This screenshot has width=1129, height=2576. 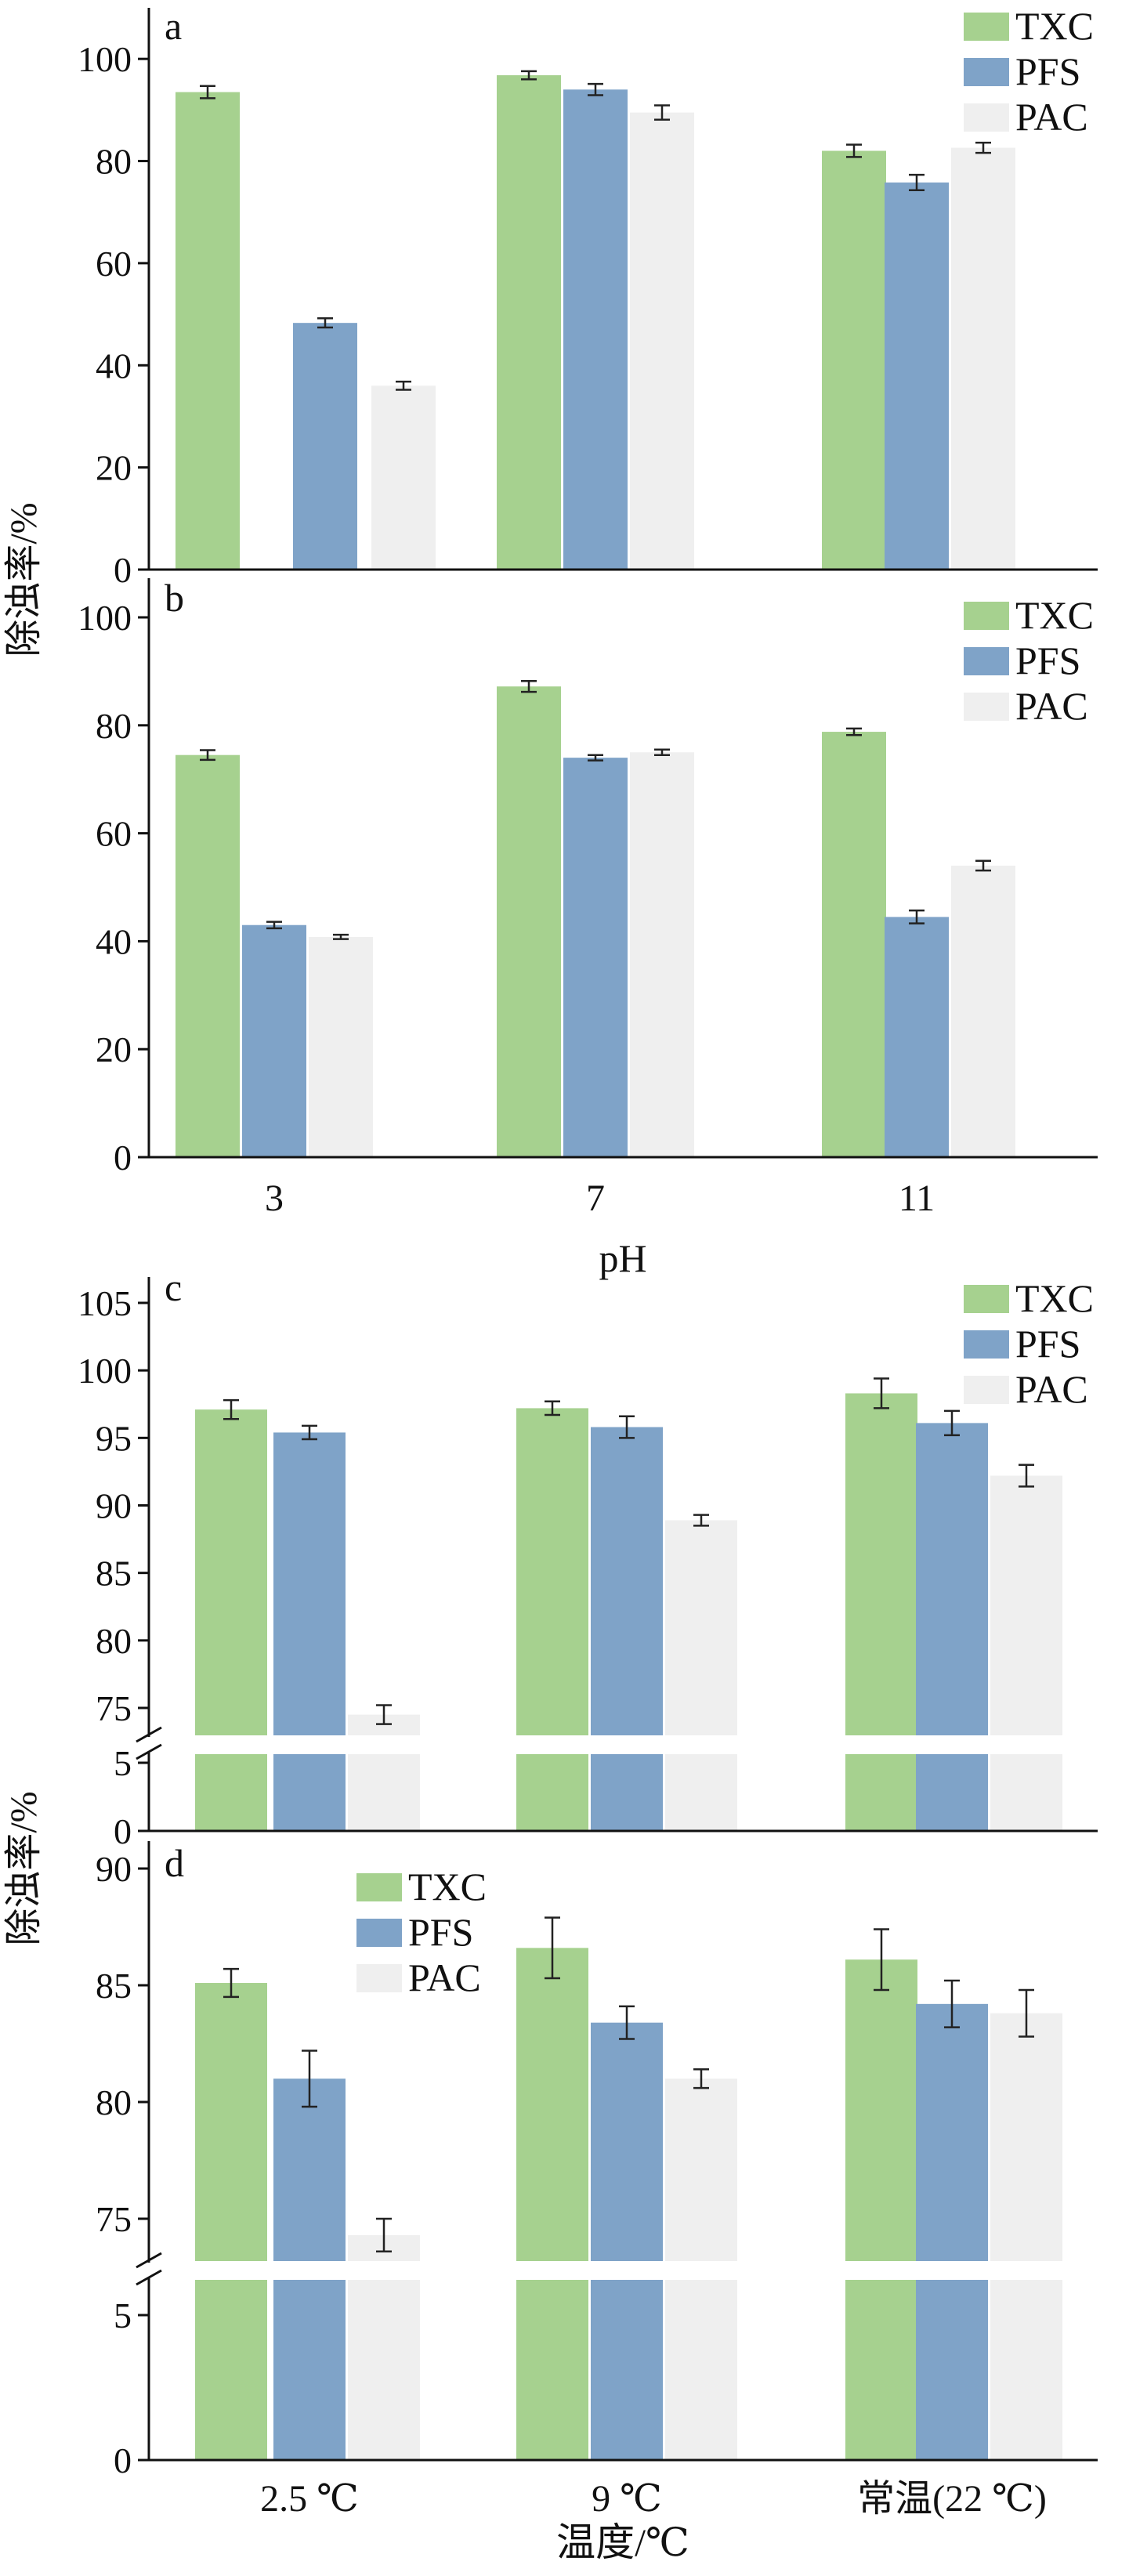 What do you see at coordinates (175, 598) in the screenshot?
I see `panel-label: b` at bounding box center [175, 598].